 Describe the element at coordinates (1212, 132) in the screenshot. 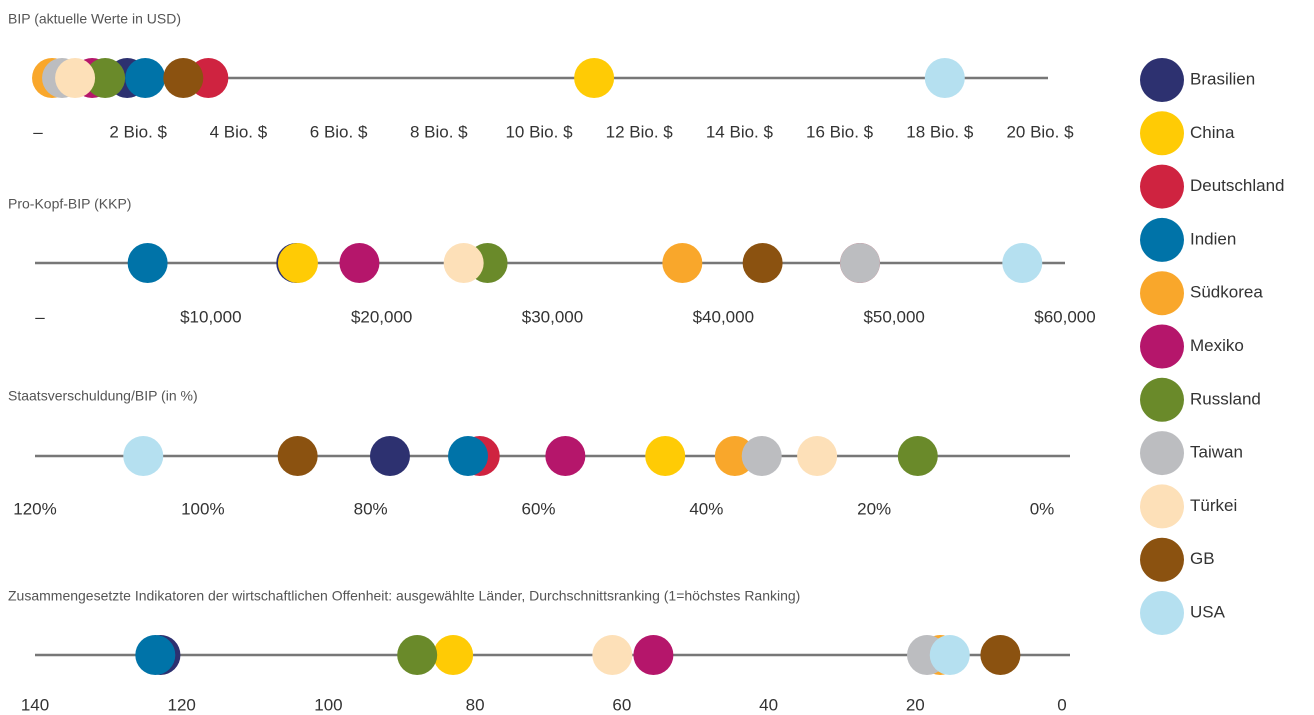

I see `legend-label: China` at that location.